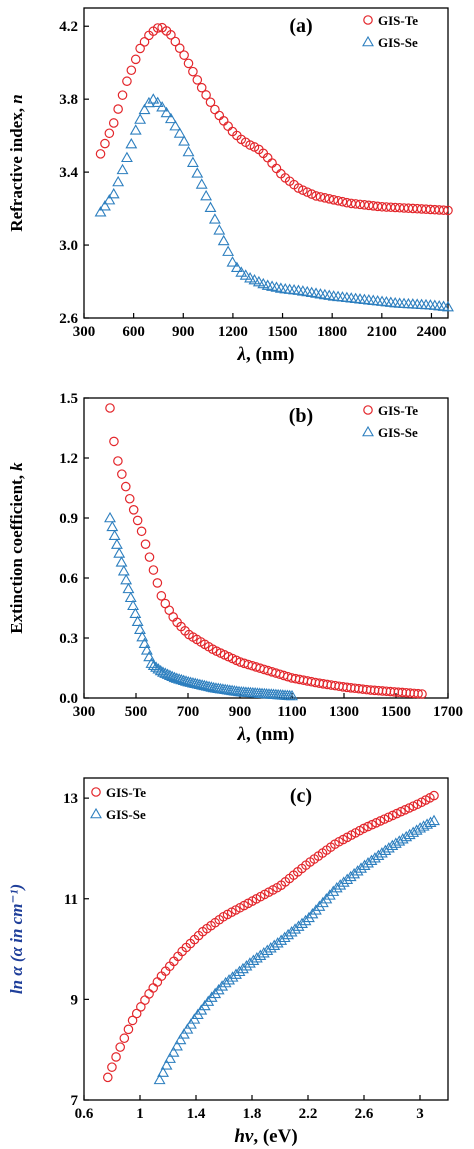 The image size is (474, 1149). What do you see at coordinates (301, 796) in the screenshot?
I see `panel-label: (c)` at bounding box center [301, 796].